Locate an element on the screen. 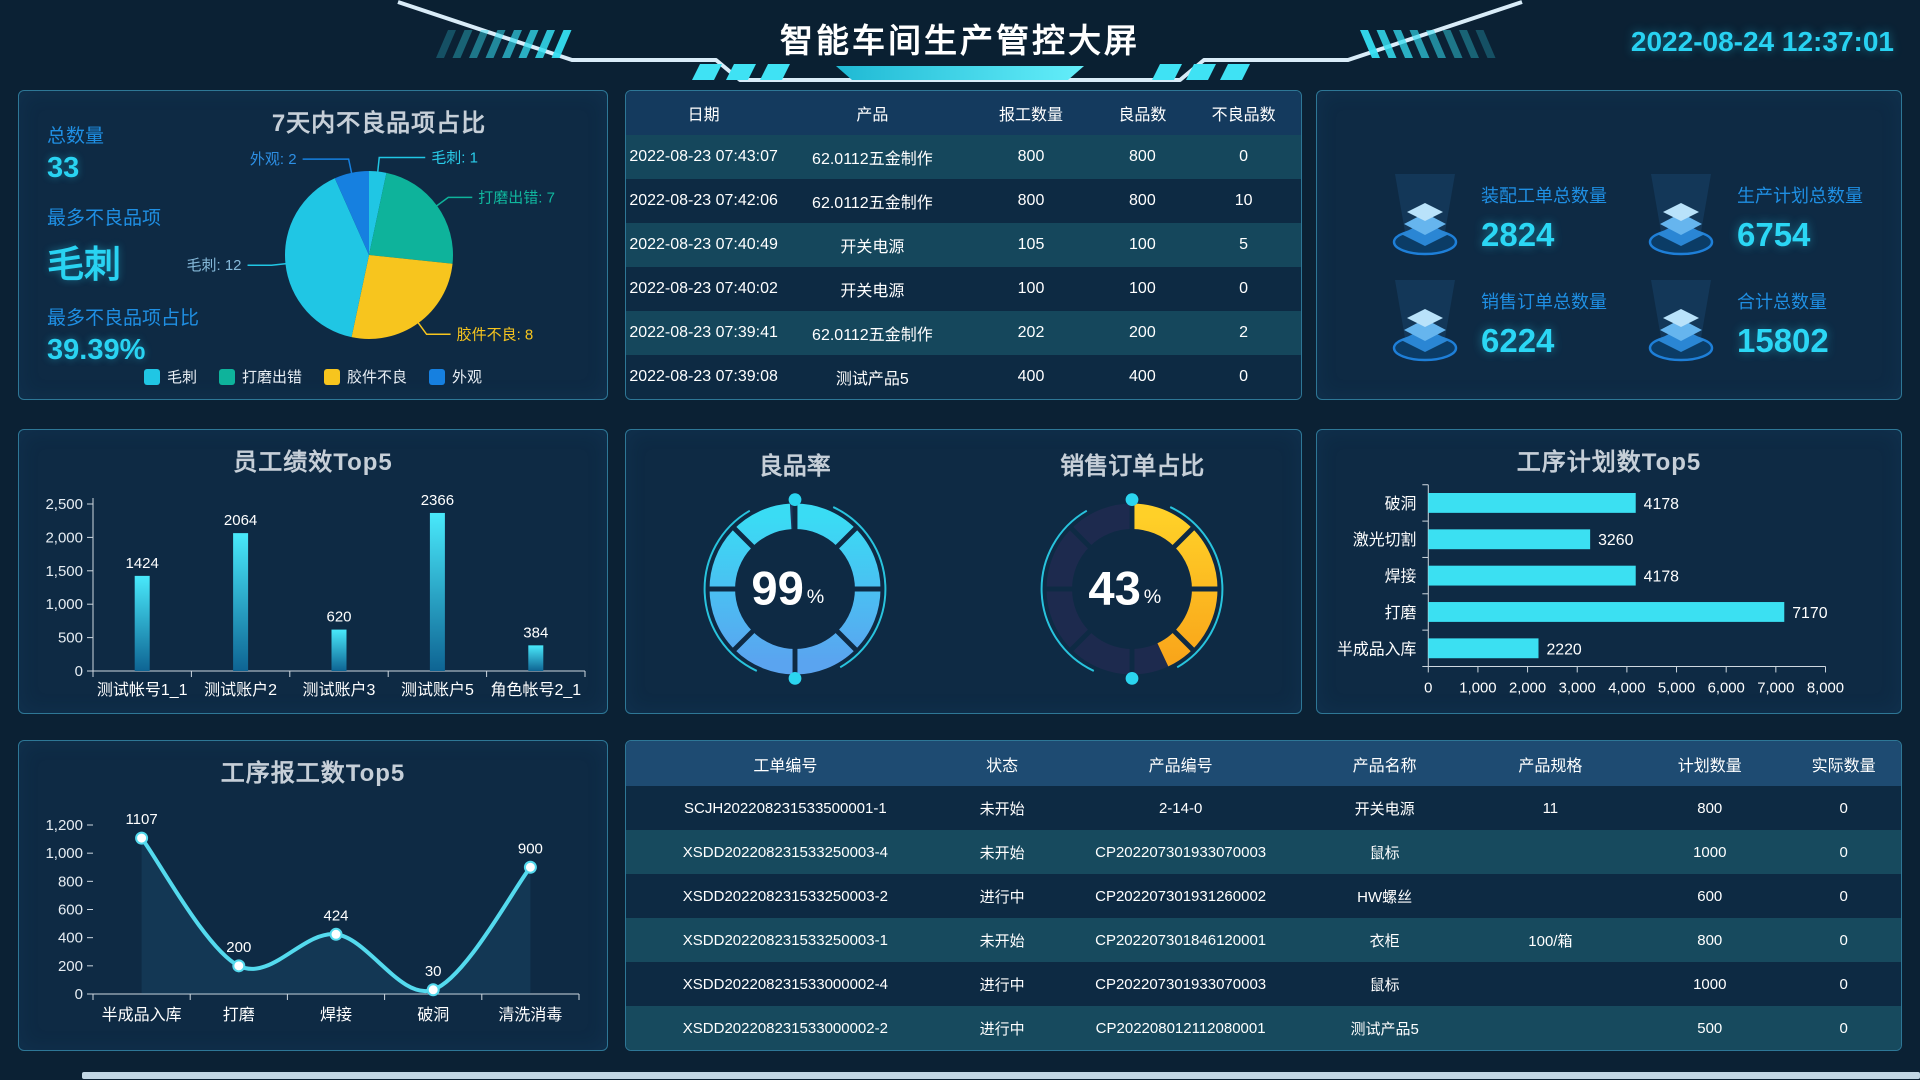 The height and width of the screenshot is (1080, 1920). stat-value: 33 is located at coordinates (63, 168).